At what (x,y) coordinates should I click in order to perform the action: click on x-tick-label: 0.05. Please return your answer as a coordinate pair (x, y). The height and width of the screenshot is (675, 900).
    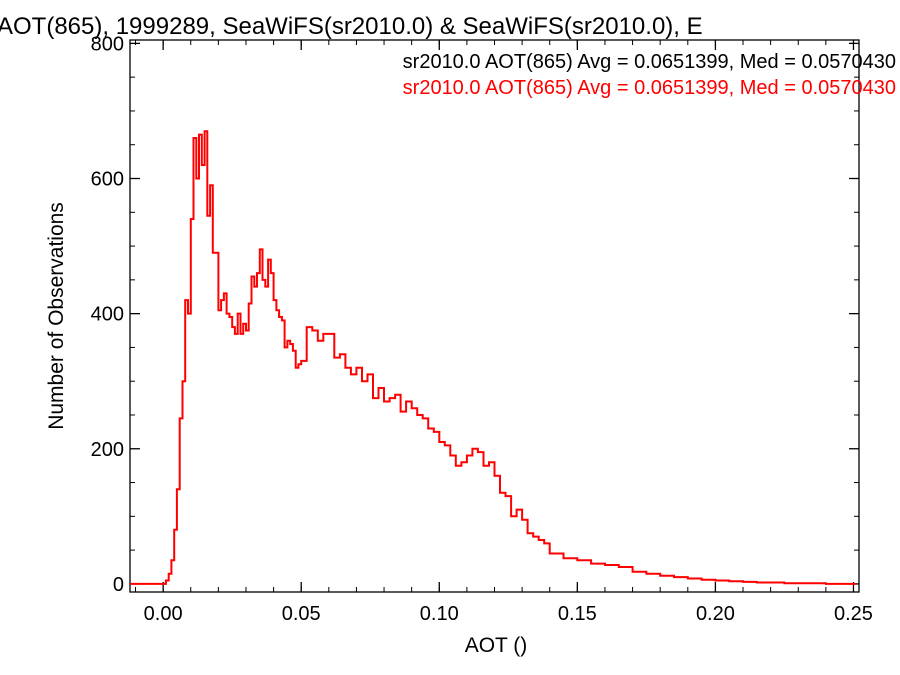
    Looking at the image, I should click on (301, 614).